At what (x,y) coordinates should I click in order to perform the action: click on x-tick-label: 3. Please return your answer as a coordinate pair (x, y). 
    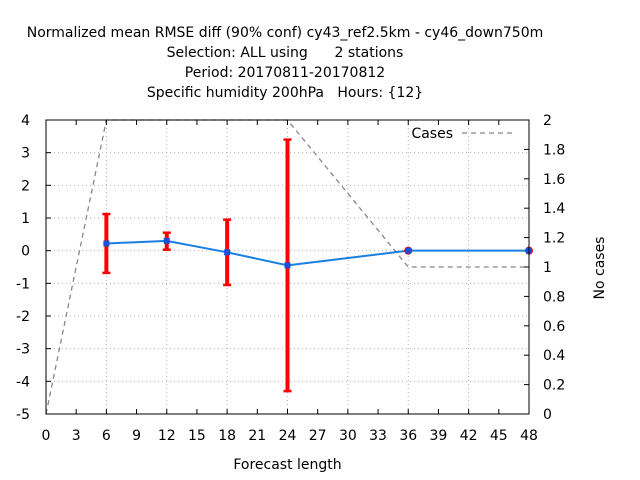
    Looking at the image, I should click on (76, 436).